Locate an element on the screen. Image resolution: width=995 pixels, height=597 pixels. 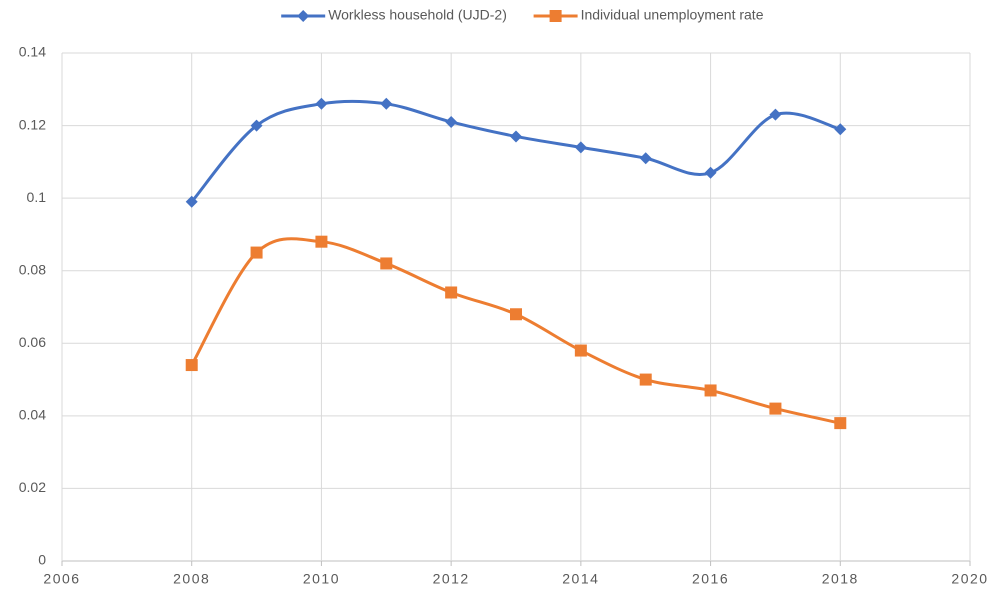
y-tick-label: 0.06 is located at coordinates (32, 342).